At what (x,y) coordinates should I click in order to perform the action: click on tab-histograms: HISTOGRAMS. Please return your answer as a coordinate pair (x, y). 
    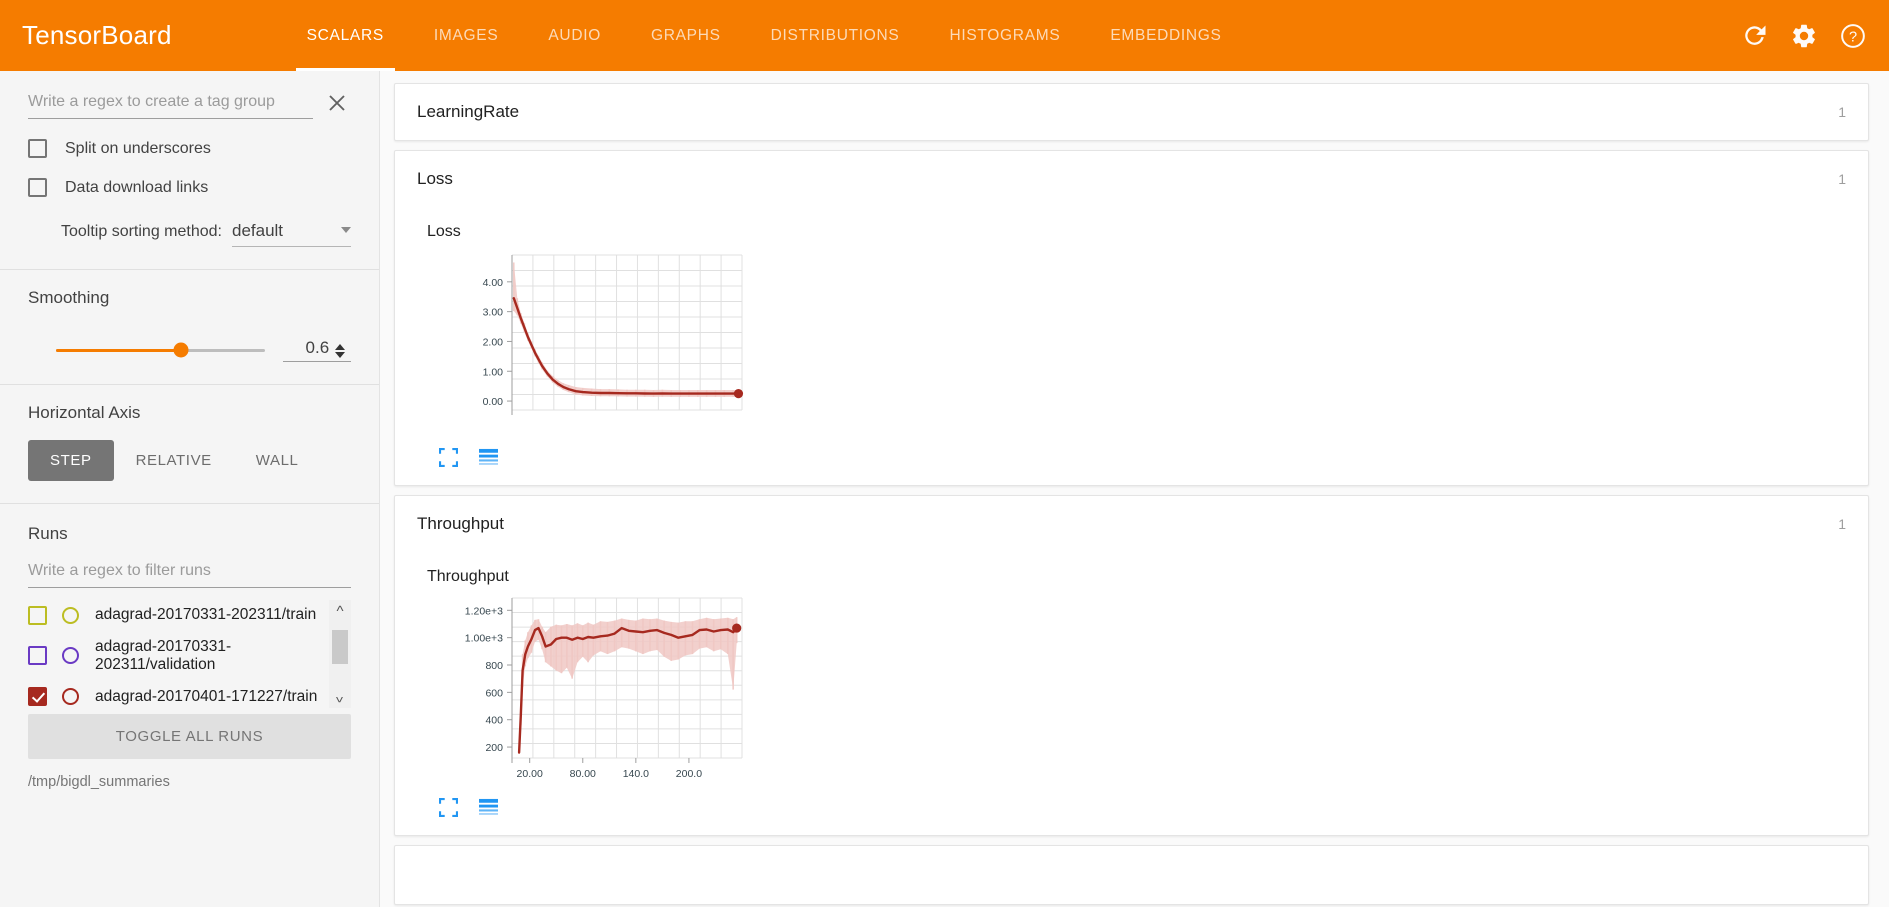
    Looking at the image, I should click on (1004, 35).